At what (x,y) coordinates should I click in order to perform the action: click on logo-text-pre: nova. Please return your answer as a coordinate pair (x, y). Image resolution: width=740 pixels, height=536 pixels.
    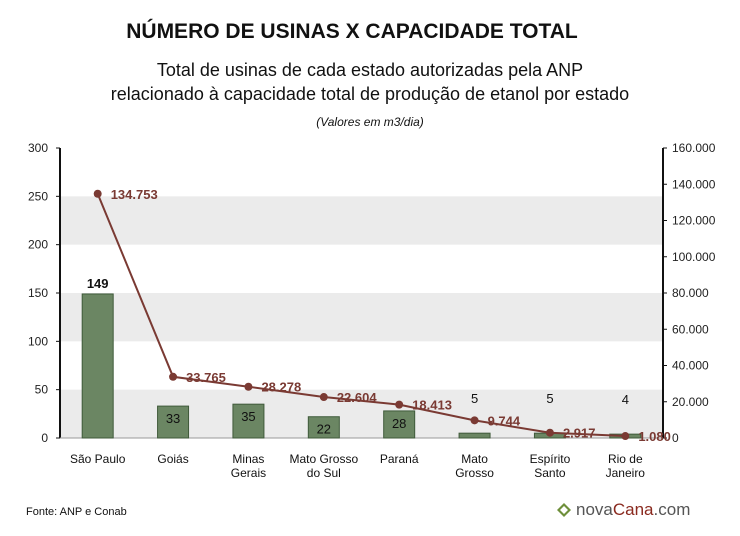
    Looking at the image, I should click on (594, 509).